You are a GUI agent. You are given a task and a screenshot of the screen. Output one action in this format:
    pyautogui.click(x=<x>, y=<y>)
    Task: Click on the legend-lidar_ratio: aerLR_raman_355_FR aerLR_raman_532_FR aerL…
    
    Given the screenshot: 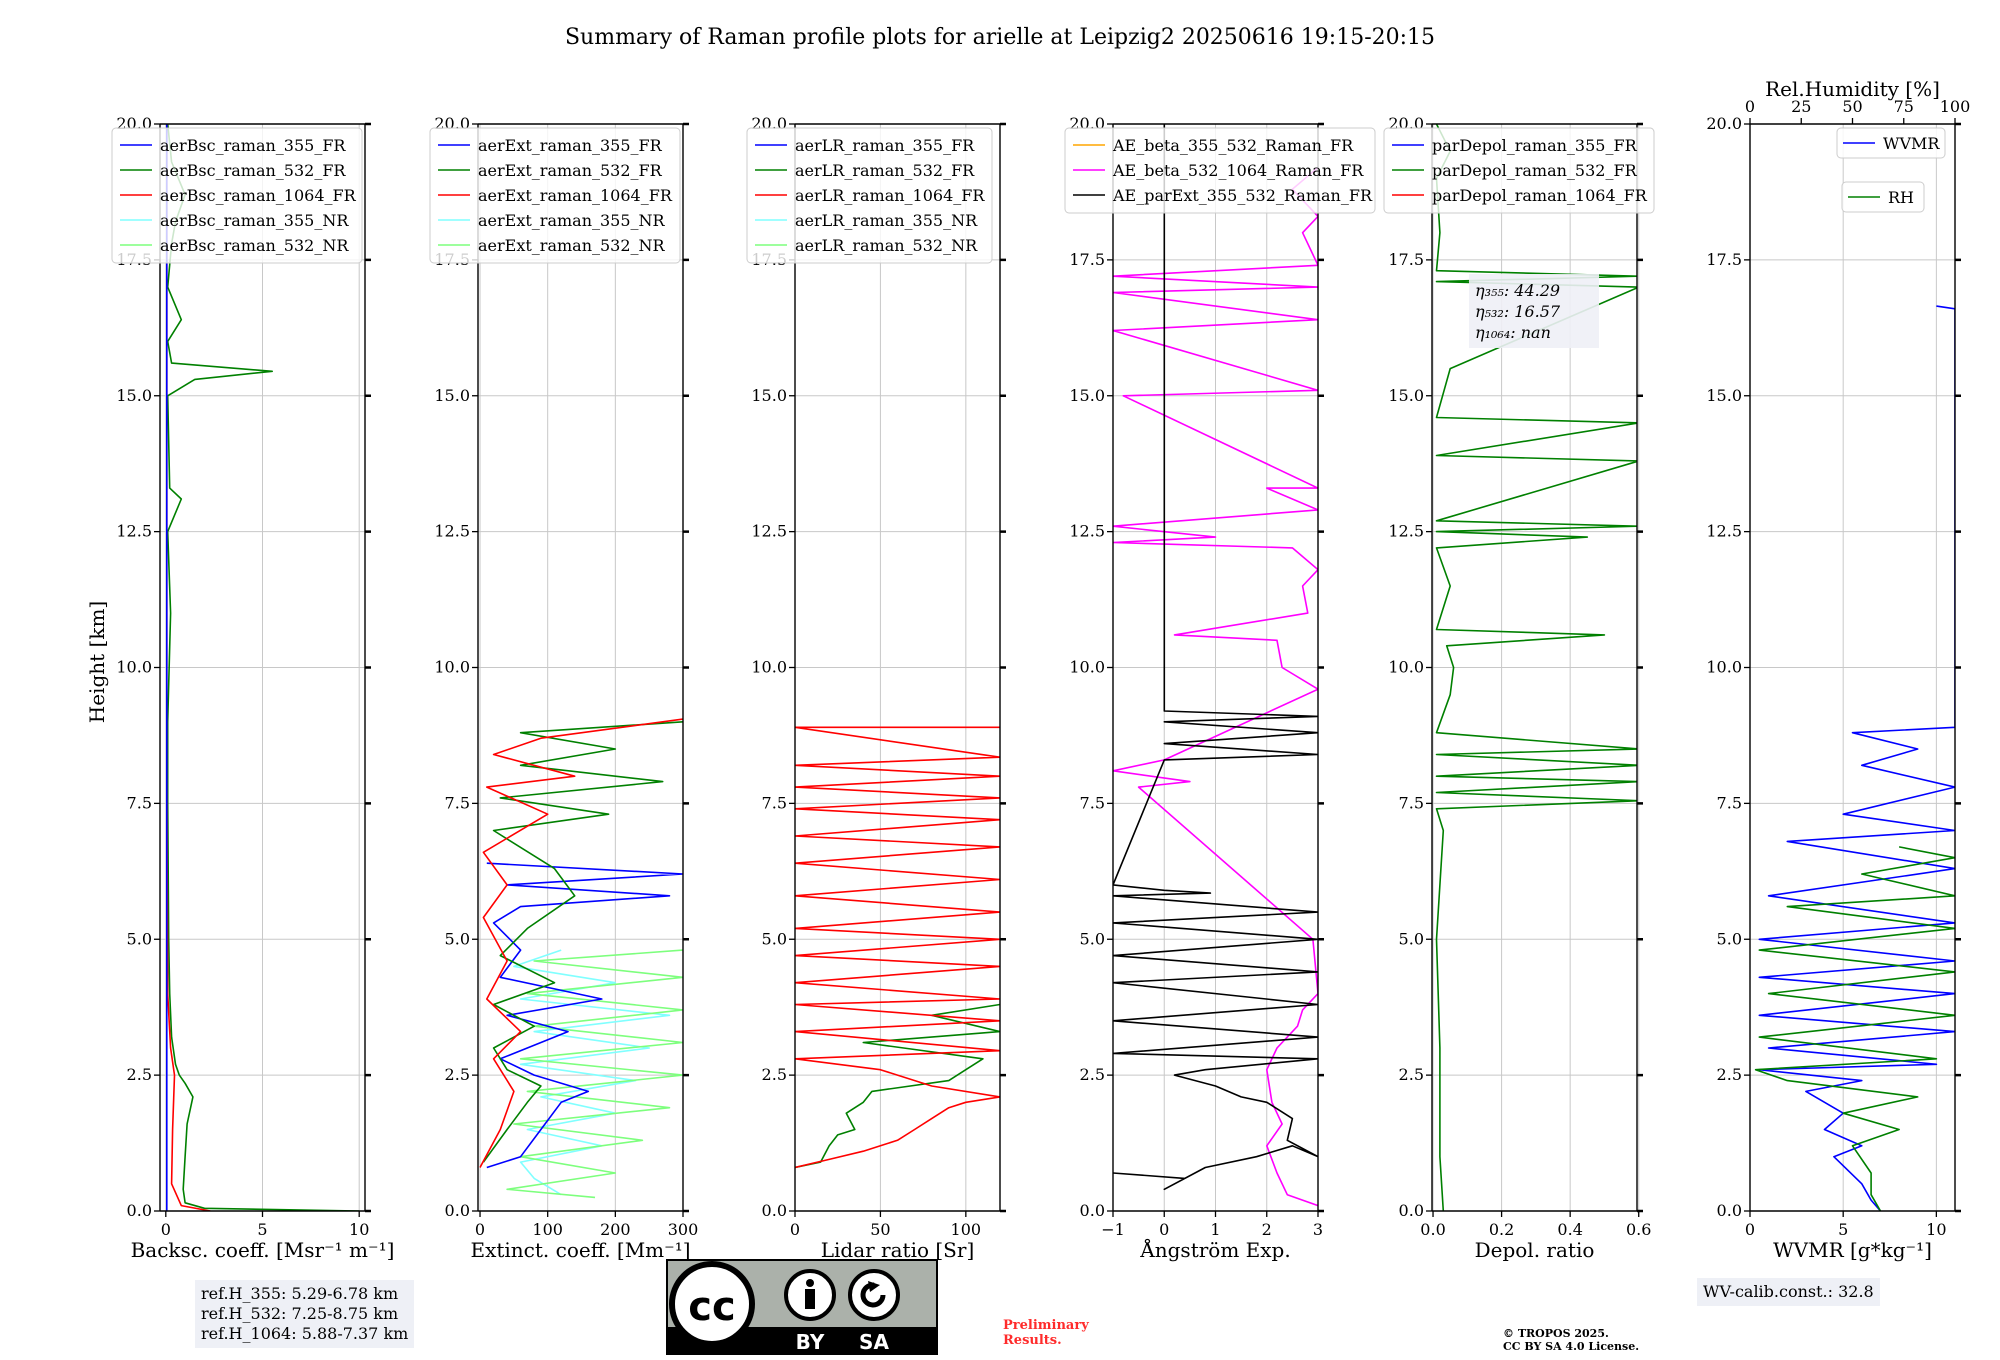 What is the action you would take?
    pyautogui.click(x=869, y=195)
    